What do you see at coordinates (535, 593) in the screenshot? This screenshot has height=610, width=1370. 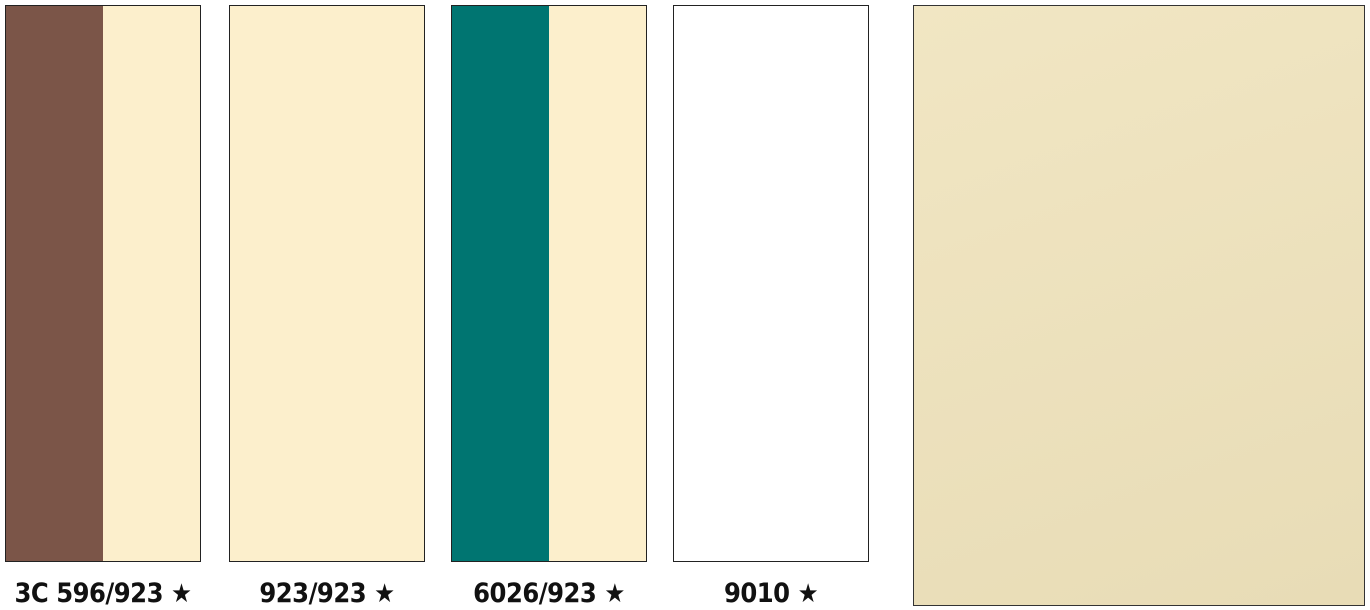 I see `swatch-code: 6026/923` at bounding box center [535, 593].